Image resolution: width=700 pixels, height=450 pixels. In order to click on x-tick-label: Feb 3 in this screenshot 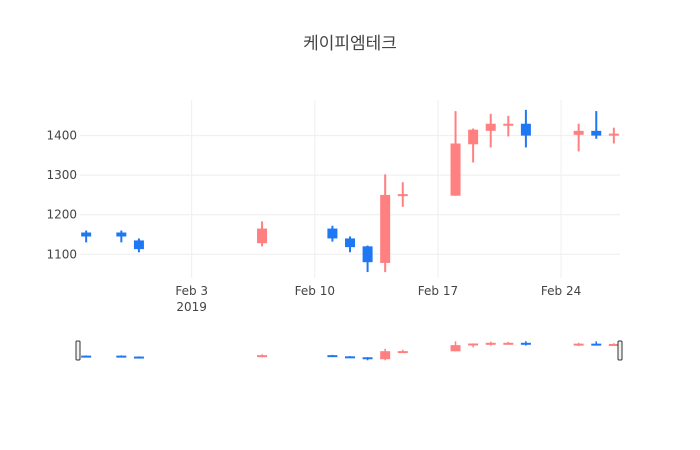, I will do `click(191, 291)`.